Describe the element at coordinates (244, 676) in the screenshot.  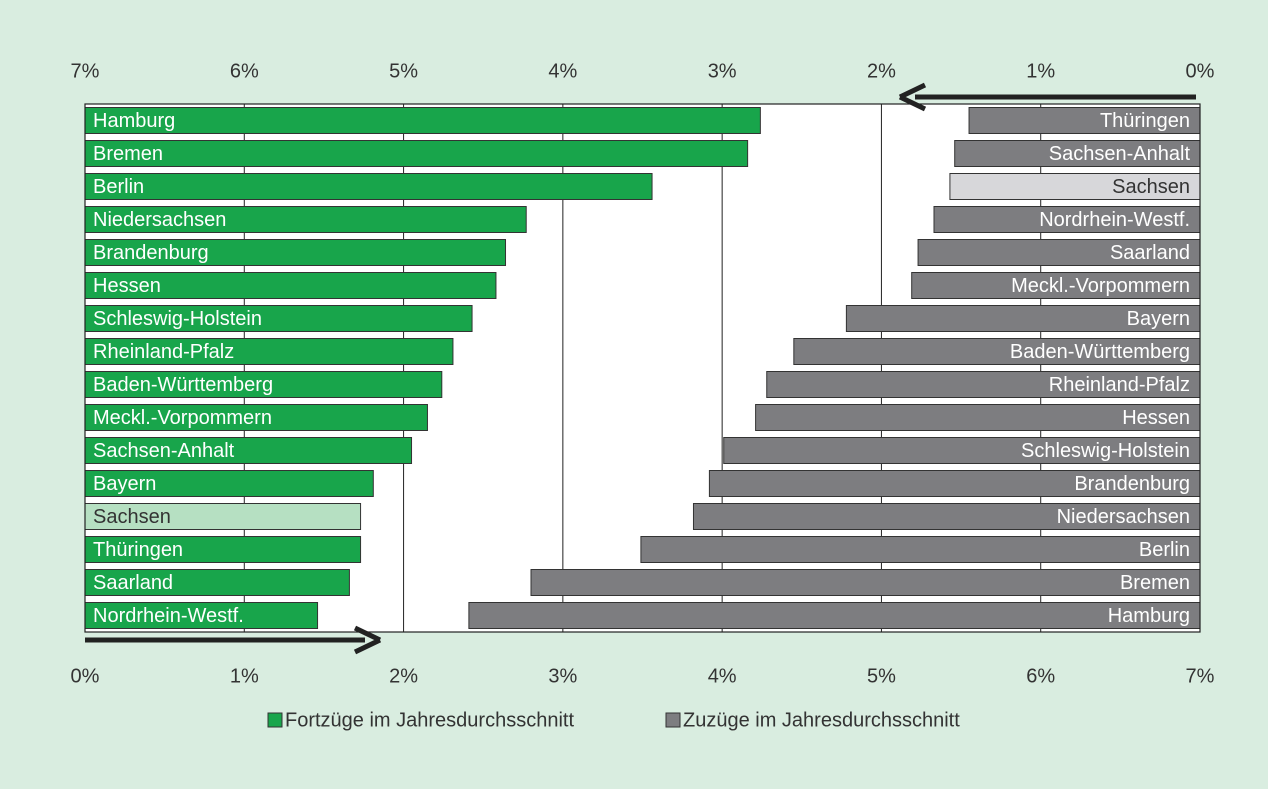
I see `x-tick-label: 1%` at that location.